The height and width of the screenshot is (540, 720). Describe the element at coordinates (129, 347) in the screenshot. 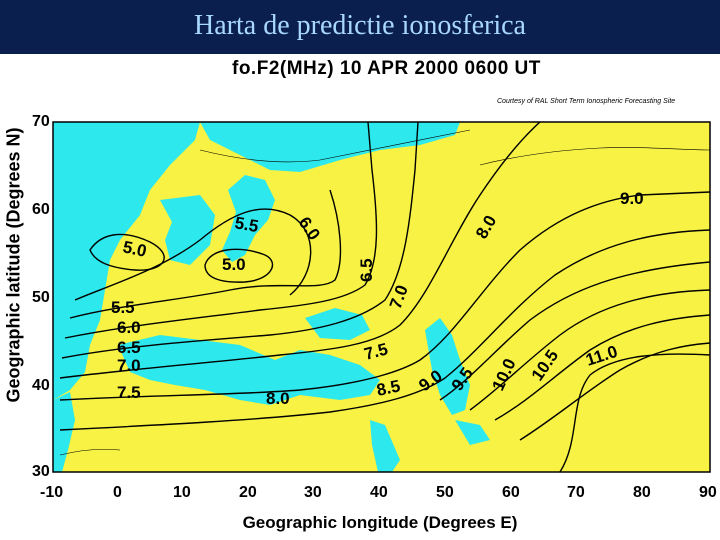

I see `contour-label-6.5-b: 6.5` at that location.